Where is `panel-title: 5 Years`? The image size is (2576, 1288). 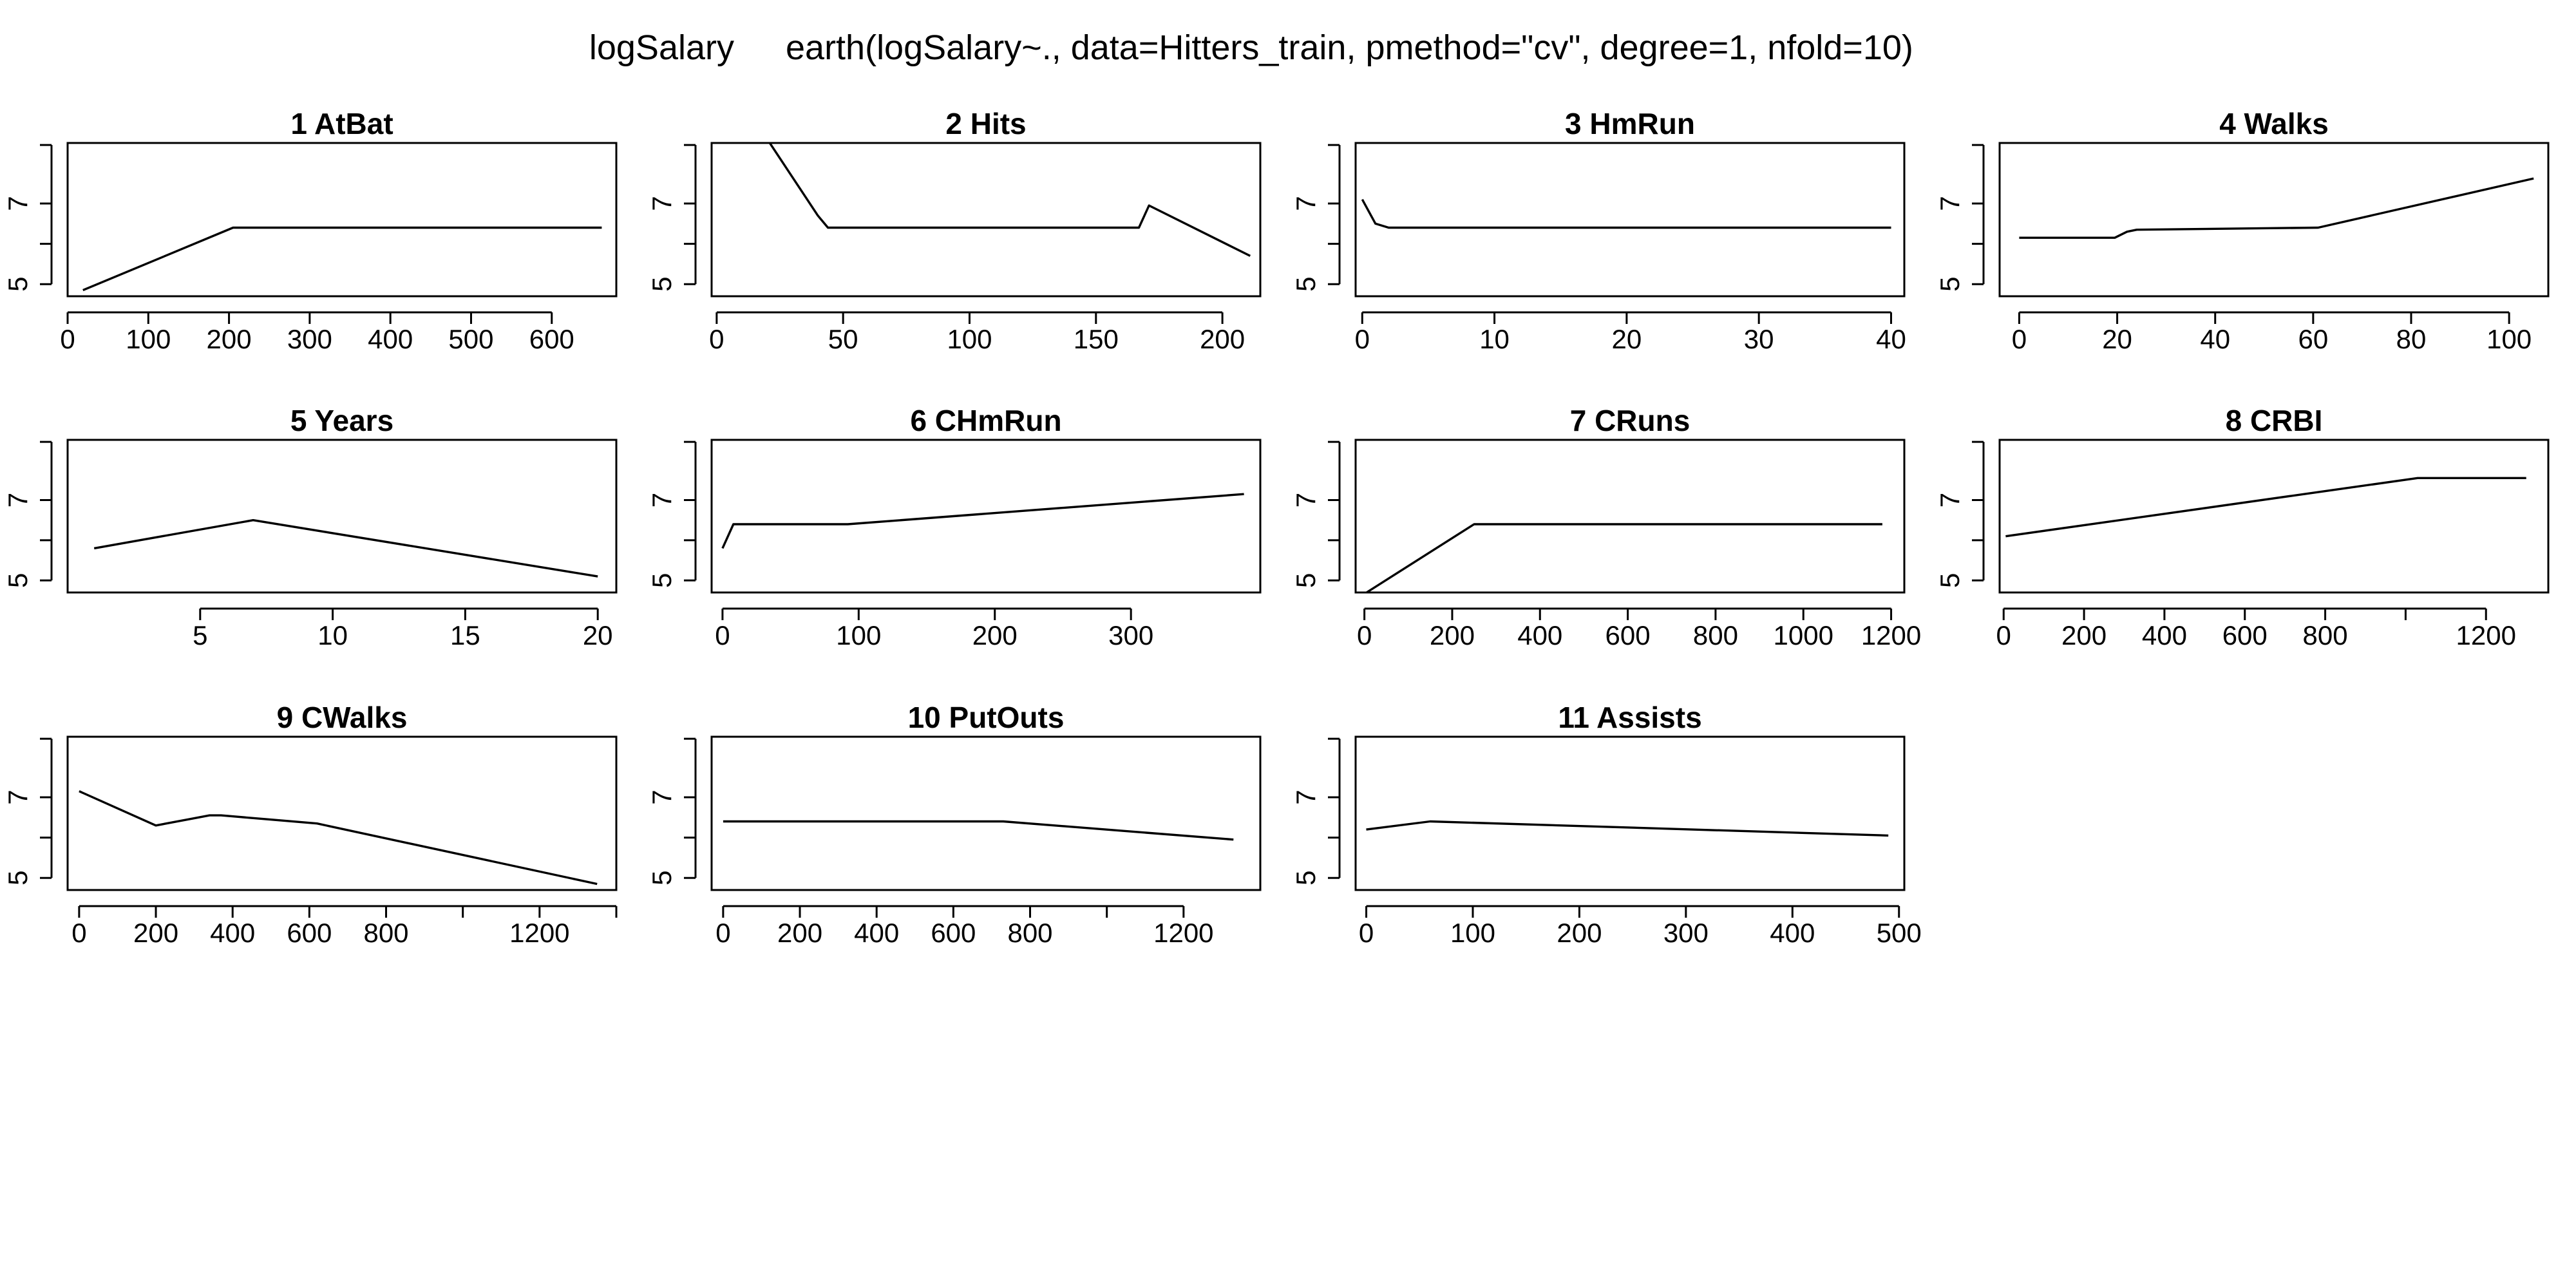 panel-title: 5 Years is located at coordinates (341, 420).